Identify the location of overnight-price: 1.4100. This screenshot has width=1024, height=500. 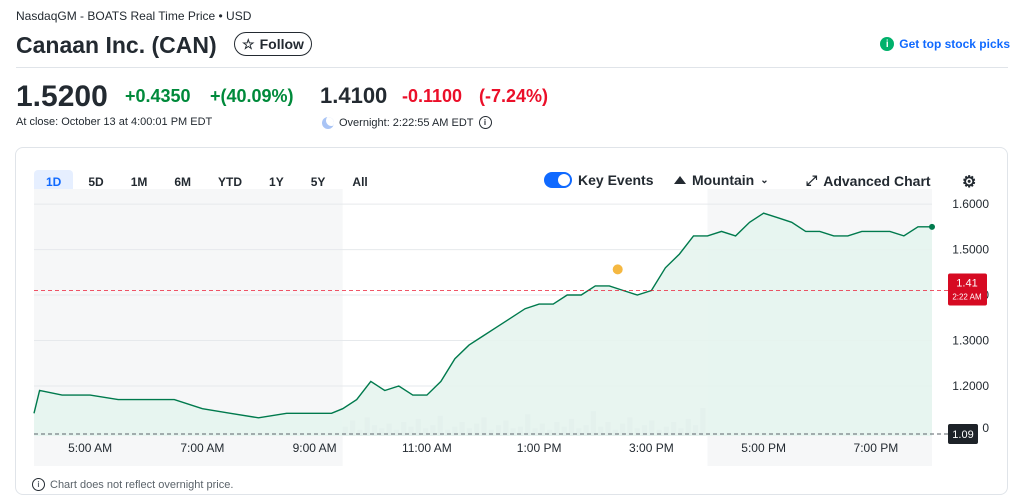
(354, 95).